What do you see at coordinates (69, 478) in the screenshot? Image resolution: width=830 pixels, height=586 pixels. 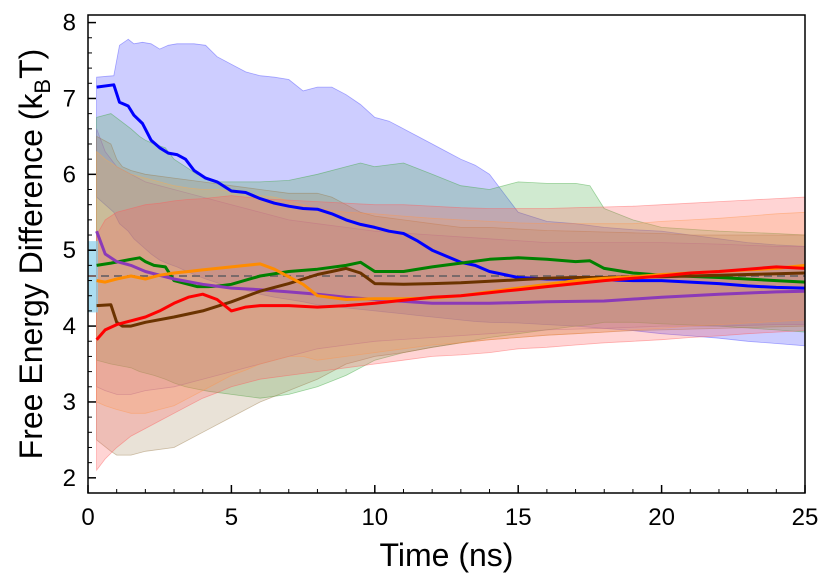 I see `y-tick-label: 2` at bounding box center [69, 478].